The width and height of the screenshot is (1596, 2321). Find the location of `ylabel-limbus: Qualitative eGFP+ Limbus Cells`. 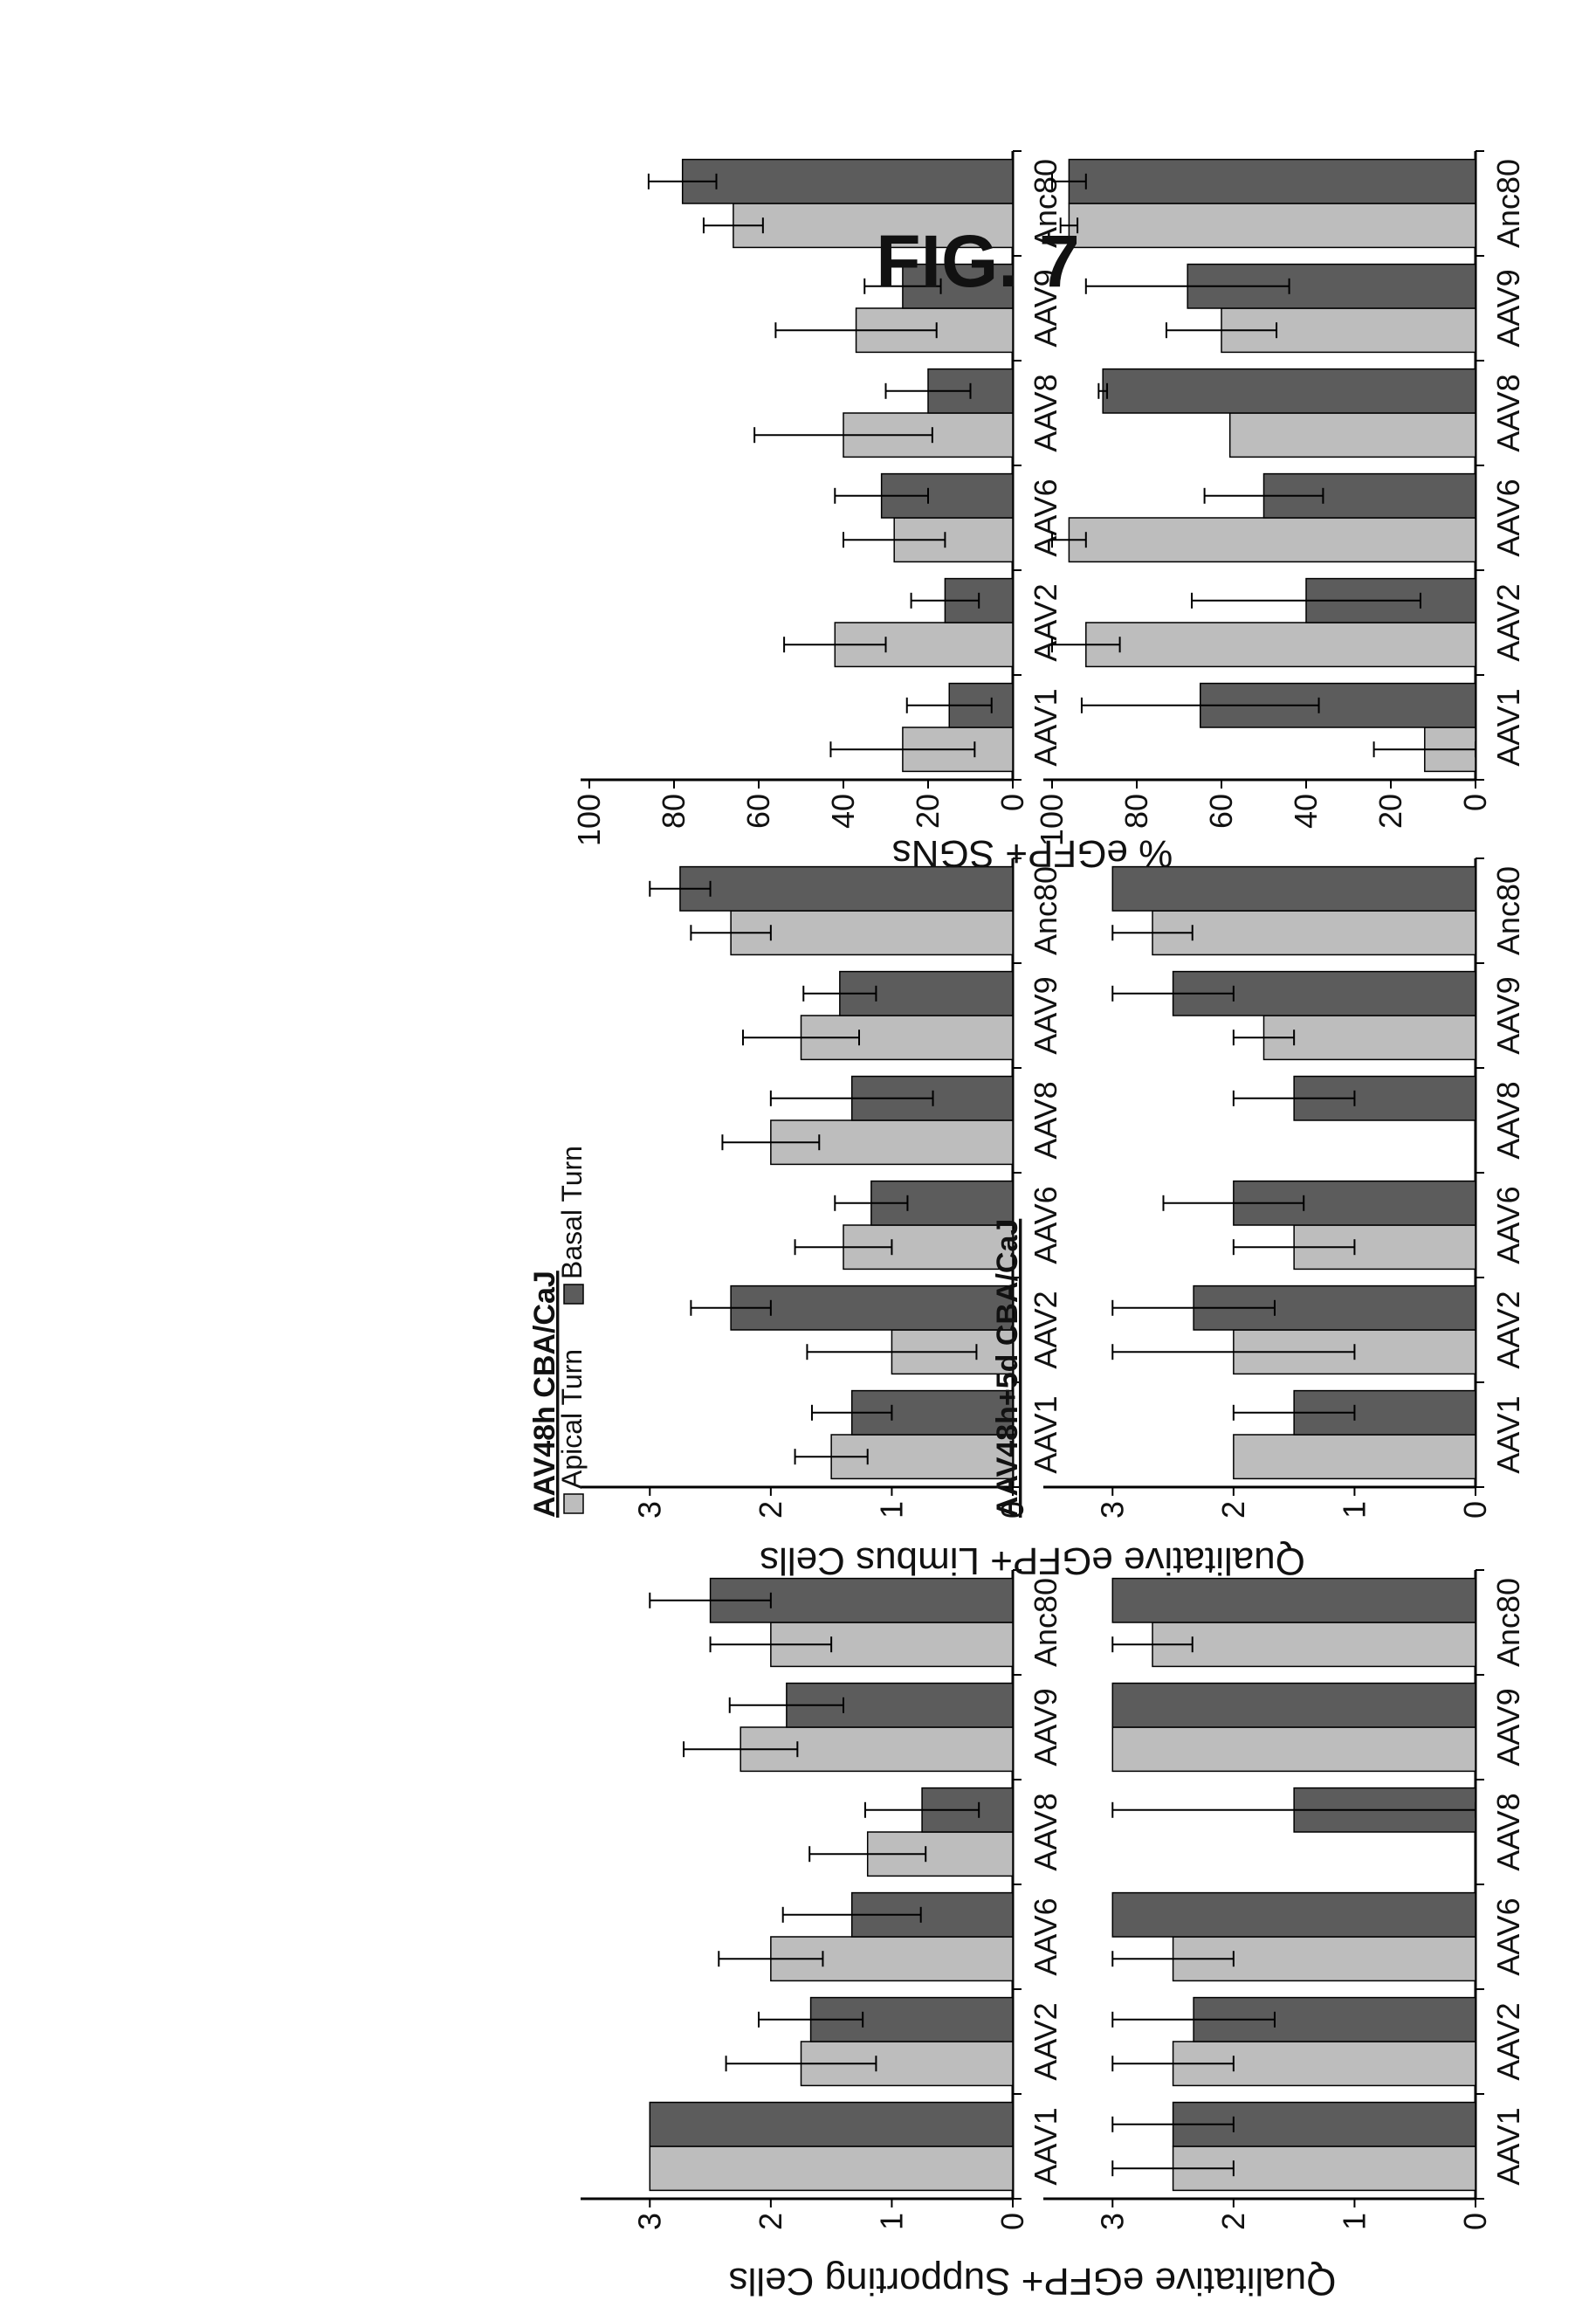

ylabel-limbus: Qualitative eGFP+ Limbus Cells is located at coordinates (1032, 1561).